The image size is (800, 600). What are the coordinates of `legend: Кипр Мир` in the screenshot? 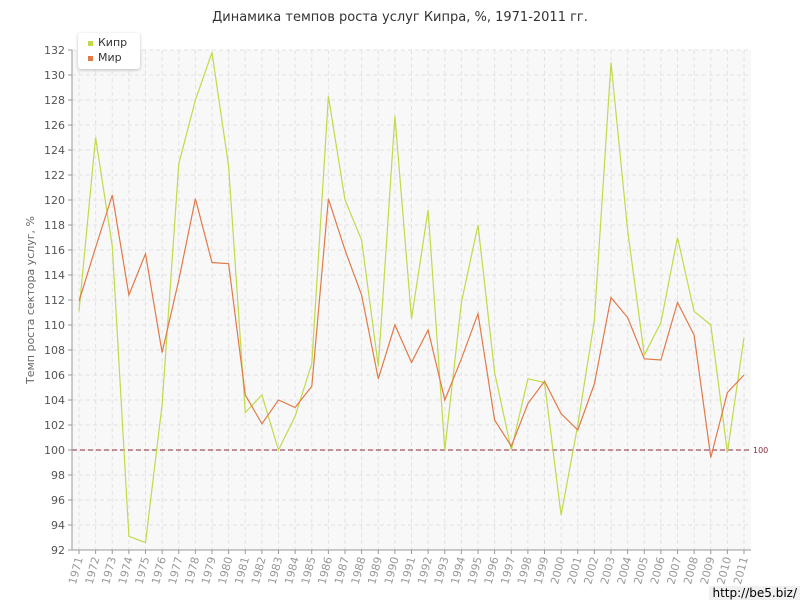 It's located at (109, 51).